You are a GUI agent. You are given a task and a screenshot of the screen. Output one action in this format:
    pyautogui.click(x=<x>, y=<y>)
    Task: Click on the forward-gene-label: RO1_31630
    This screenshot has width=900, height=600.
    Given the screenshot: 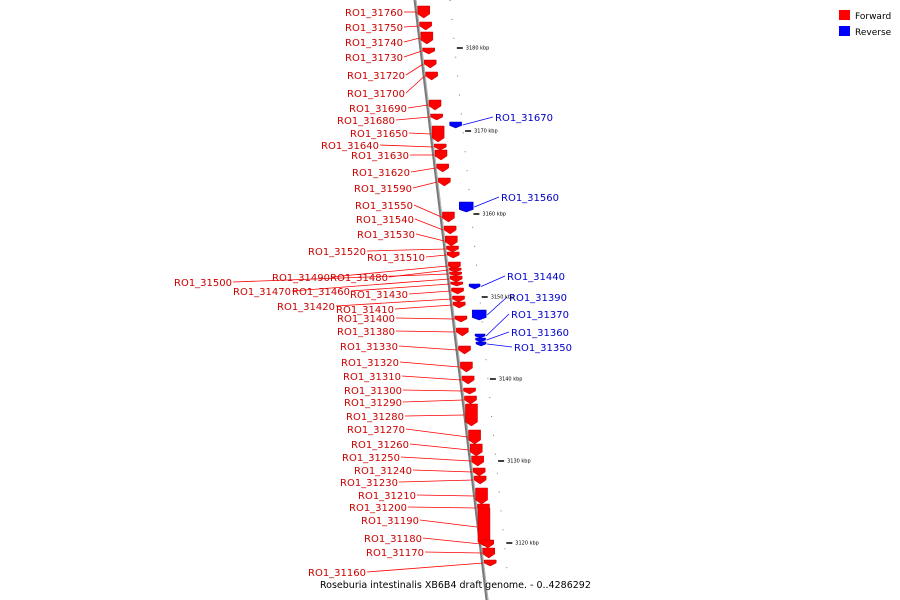 What is the action you would take?
    pyautogui.click(x=380, y=156)
    